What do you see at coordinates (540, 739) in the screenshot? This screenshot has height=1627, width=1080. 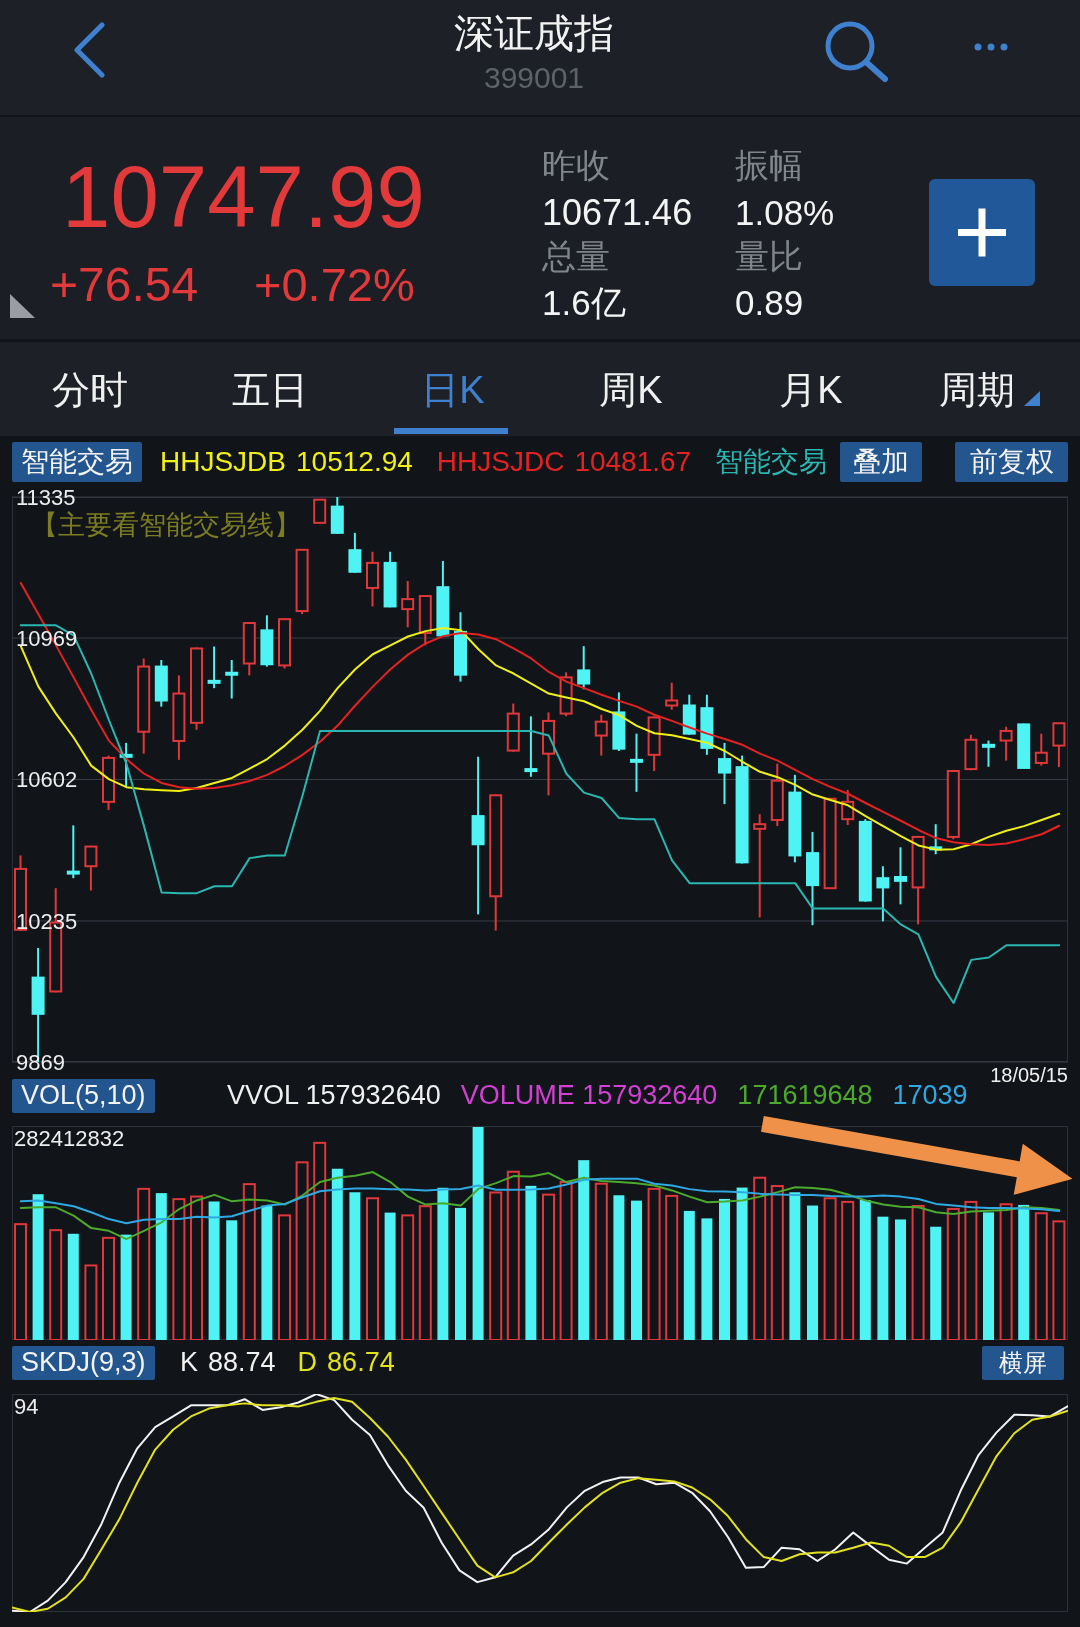 I see `line-series` at bounding box center [540, 739].